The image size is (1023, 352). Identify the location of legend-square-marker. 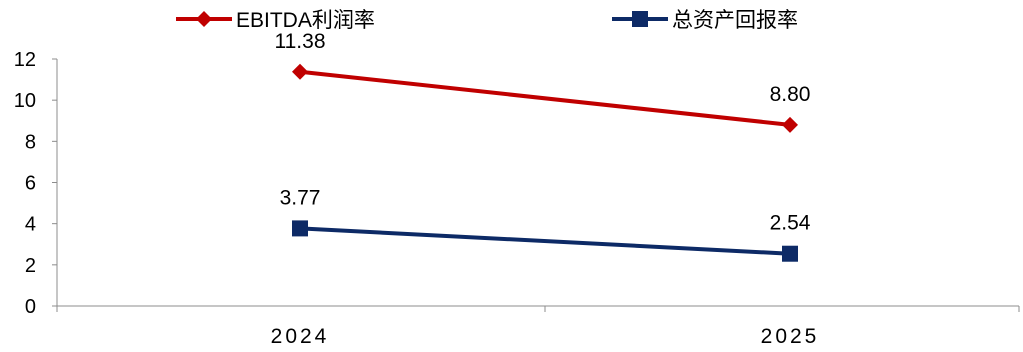
(640, 19).